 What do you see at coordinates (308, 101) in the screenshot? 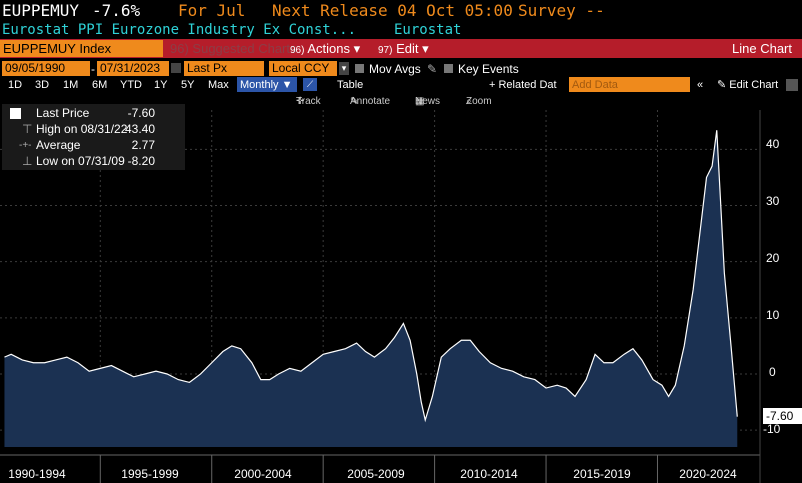
I see `track-label: Track` at bounding box center [308, 101].